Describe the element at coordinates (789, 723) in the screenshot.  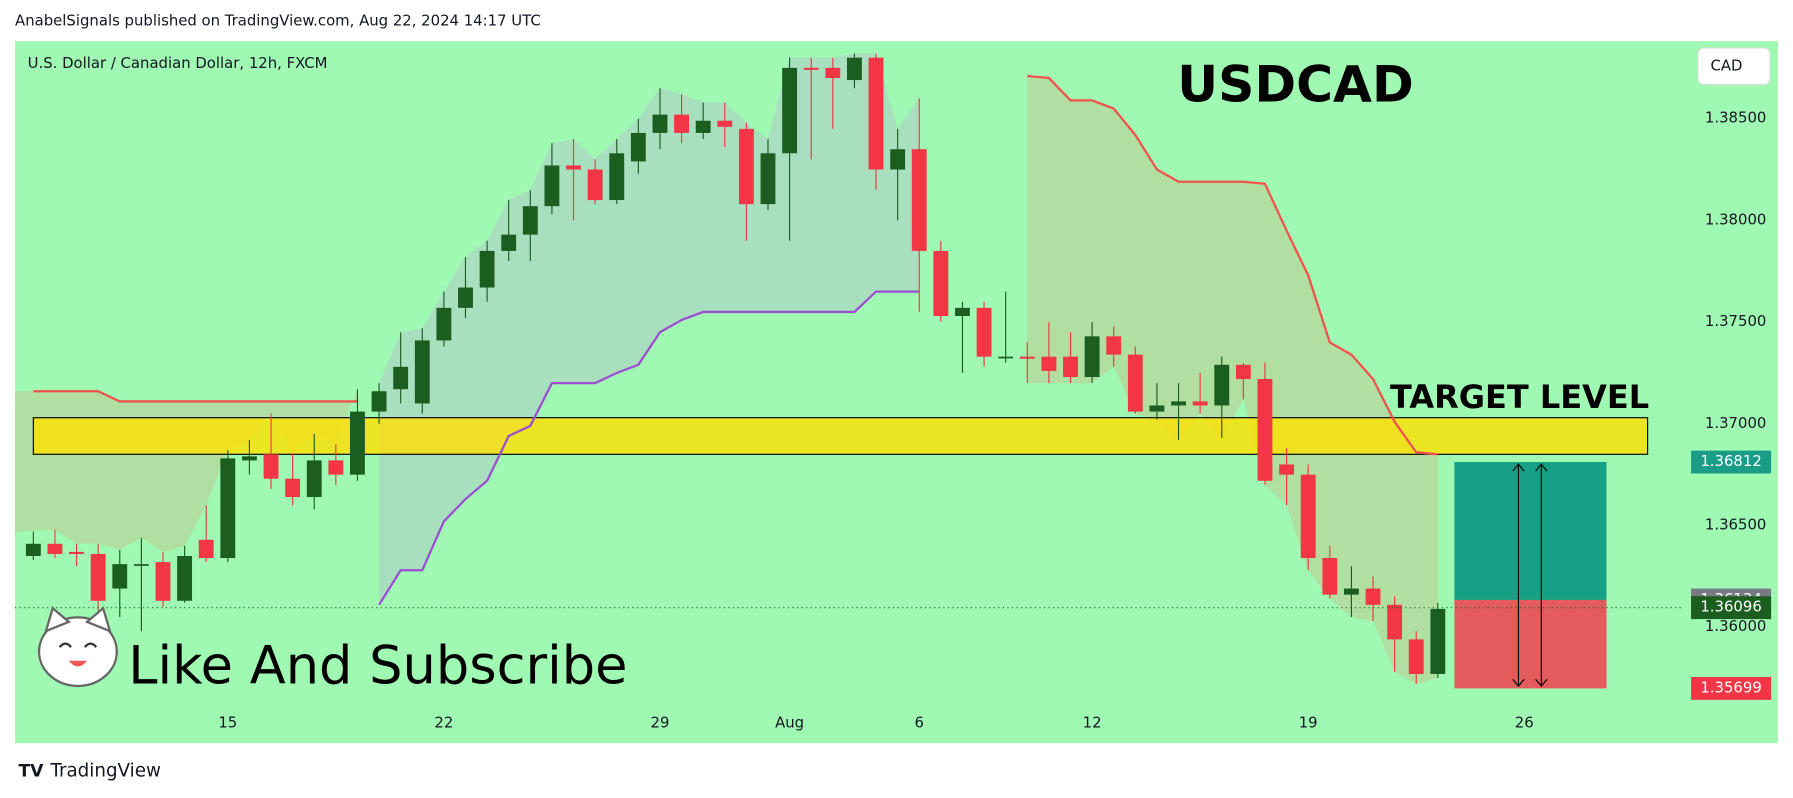
I see `x-tick-label: Aug` at that location.